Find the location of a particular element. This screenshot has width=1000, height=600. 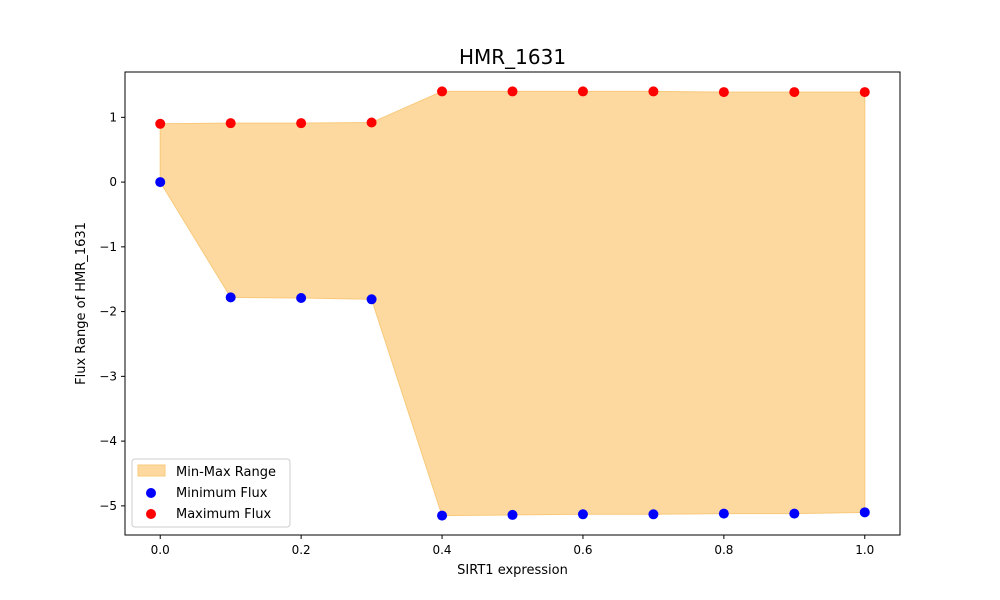

x-axis-ticks: 0.0 0.2 0.4 0.6 0.8 1.0 is located at coordinates (512, 546).